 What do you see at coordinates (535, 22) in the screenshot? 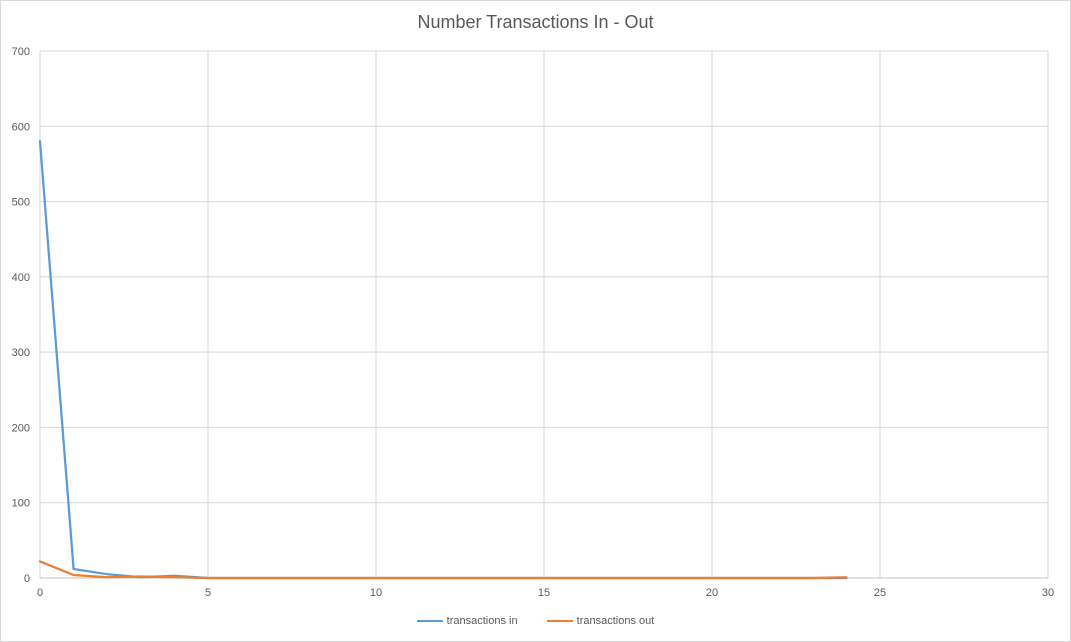
I see `chart-title: Number Transactions In - Out` at bounding box center [535, 22].